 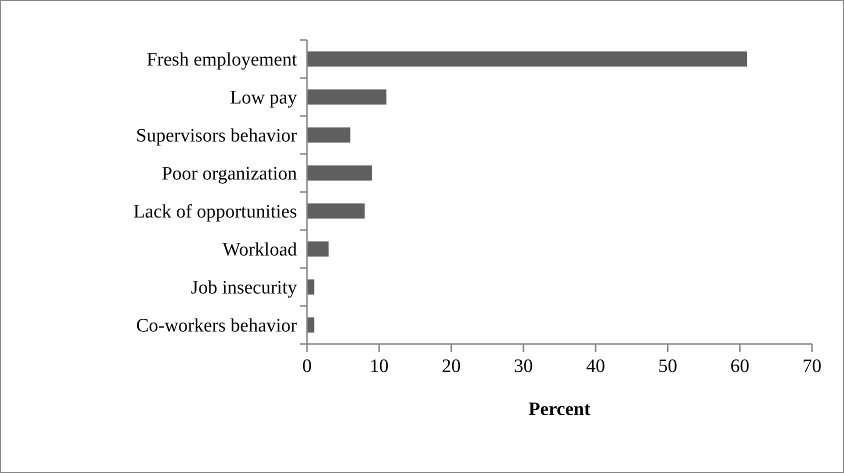 What do you see at coordinates (451, 366) in the screenshot?
I see `x-tick-label: 20` at bounding box center [451, 366].